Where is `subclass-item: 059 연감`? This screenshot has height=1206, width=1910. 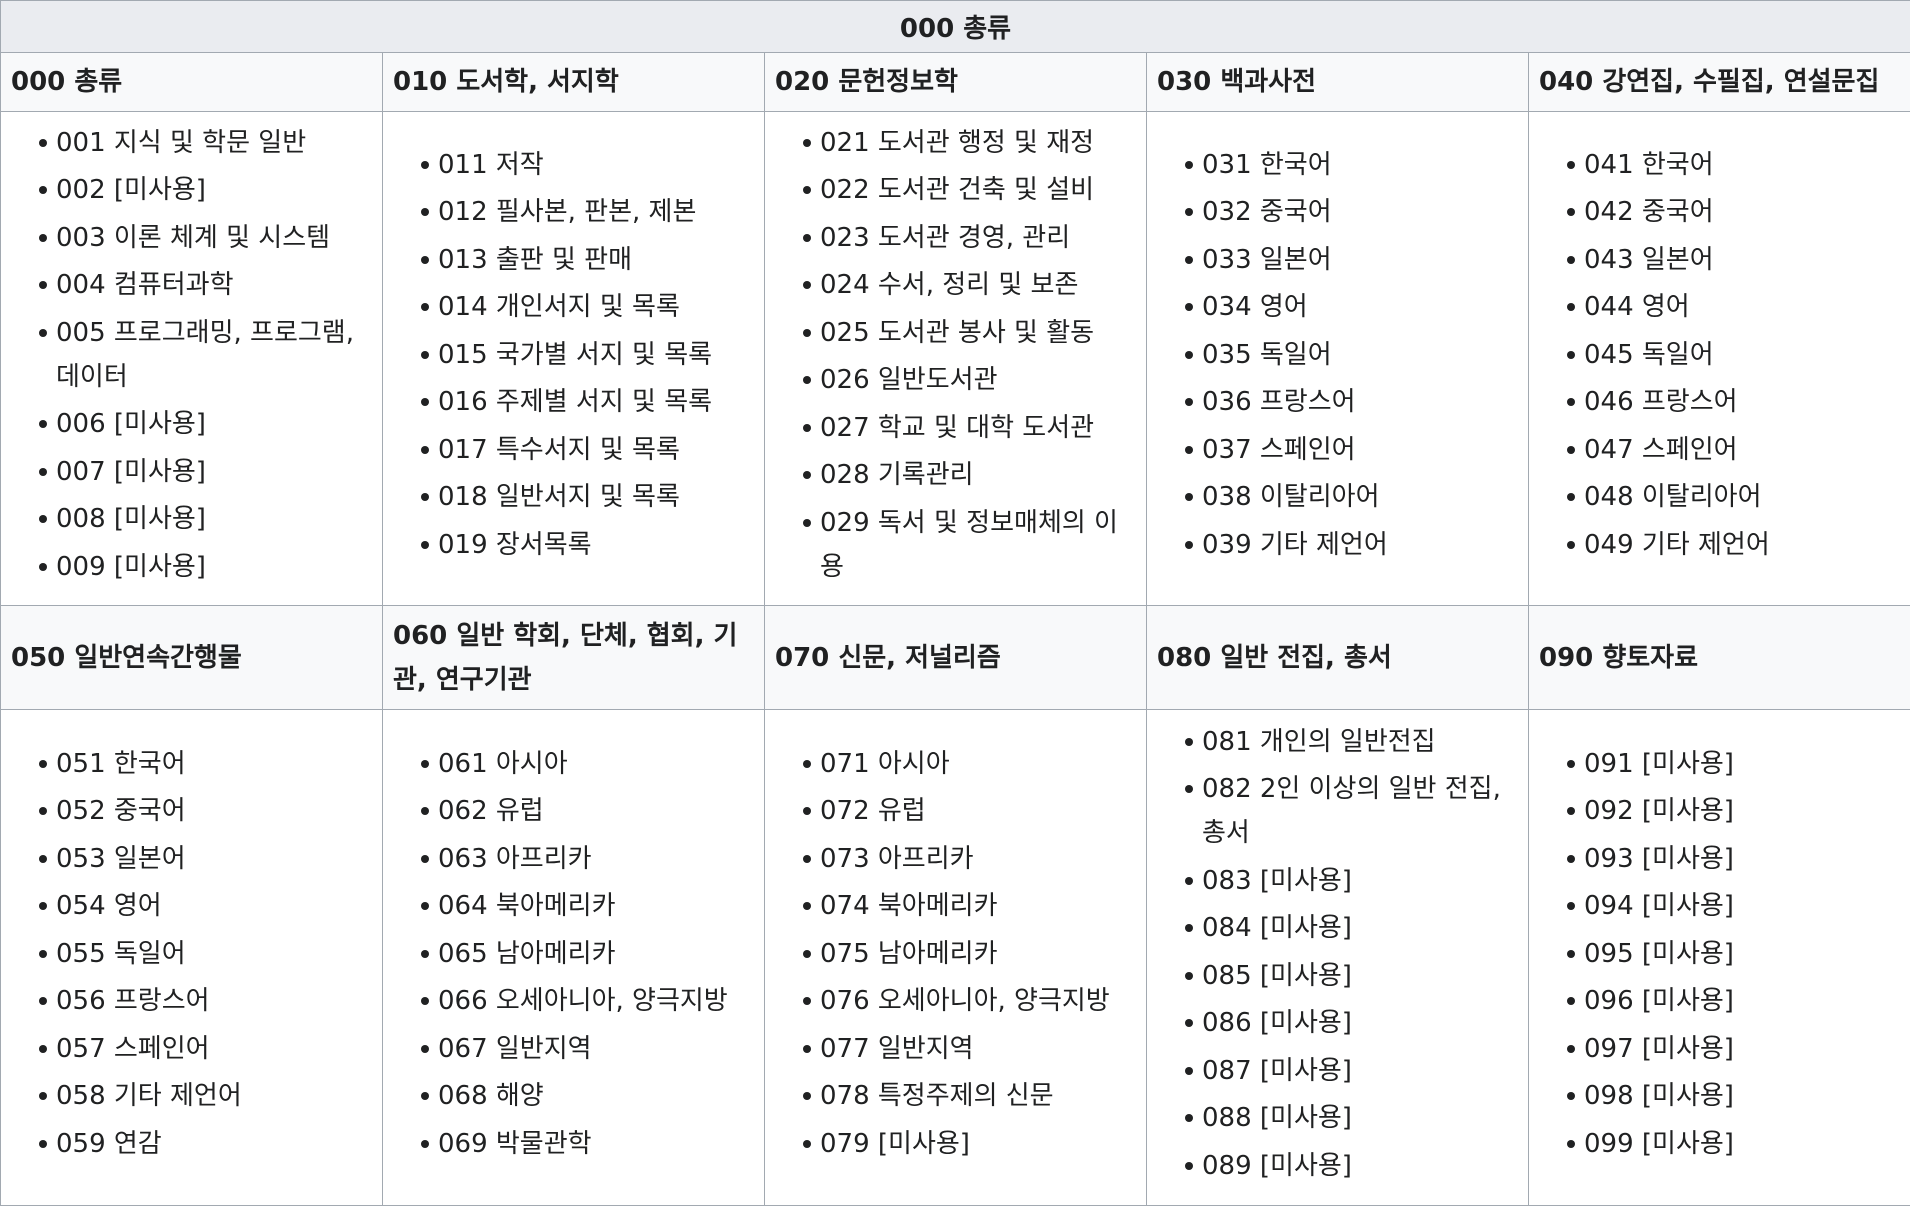 subclass-item: 059 연감 is located at coordinates (205, 1144).